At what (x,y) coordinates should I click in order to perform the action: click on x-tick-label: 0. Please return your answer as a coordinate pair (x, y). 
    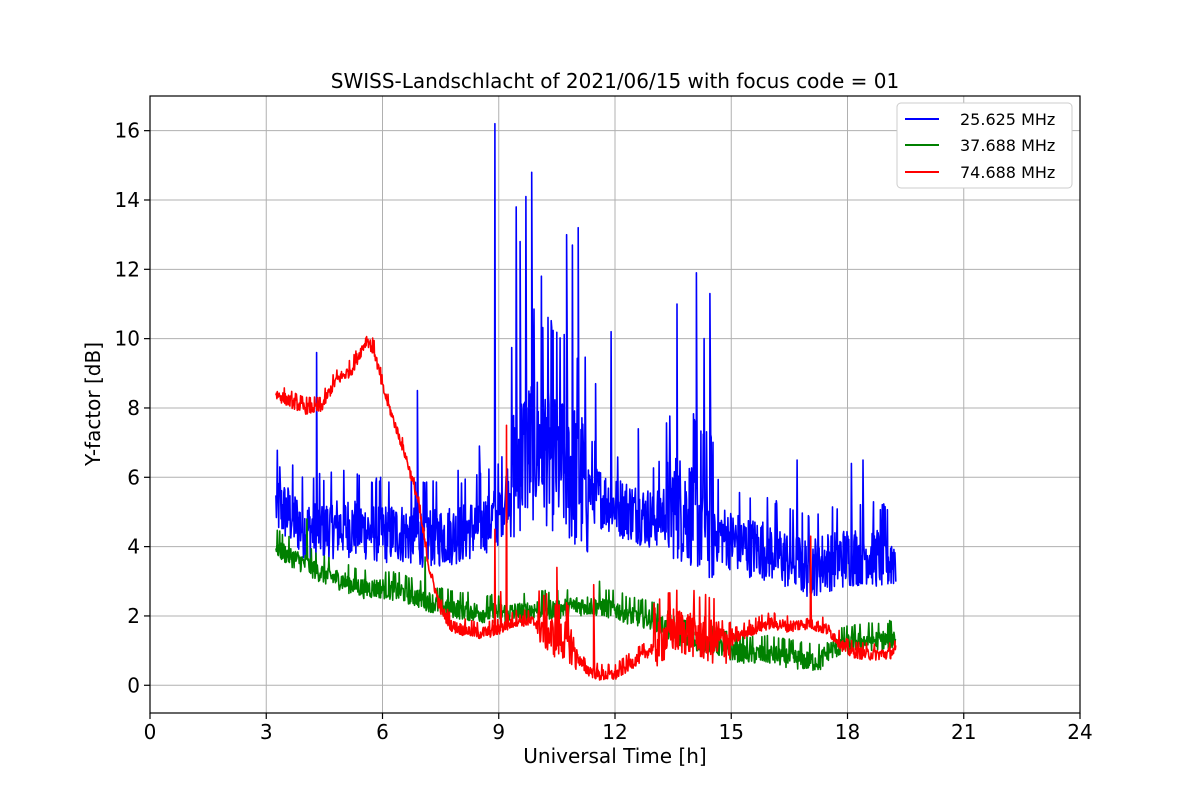
    Looking at the image, I should click on (150, 732).